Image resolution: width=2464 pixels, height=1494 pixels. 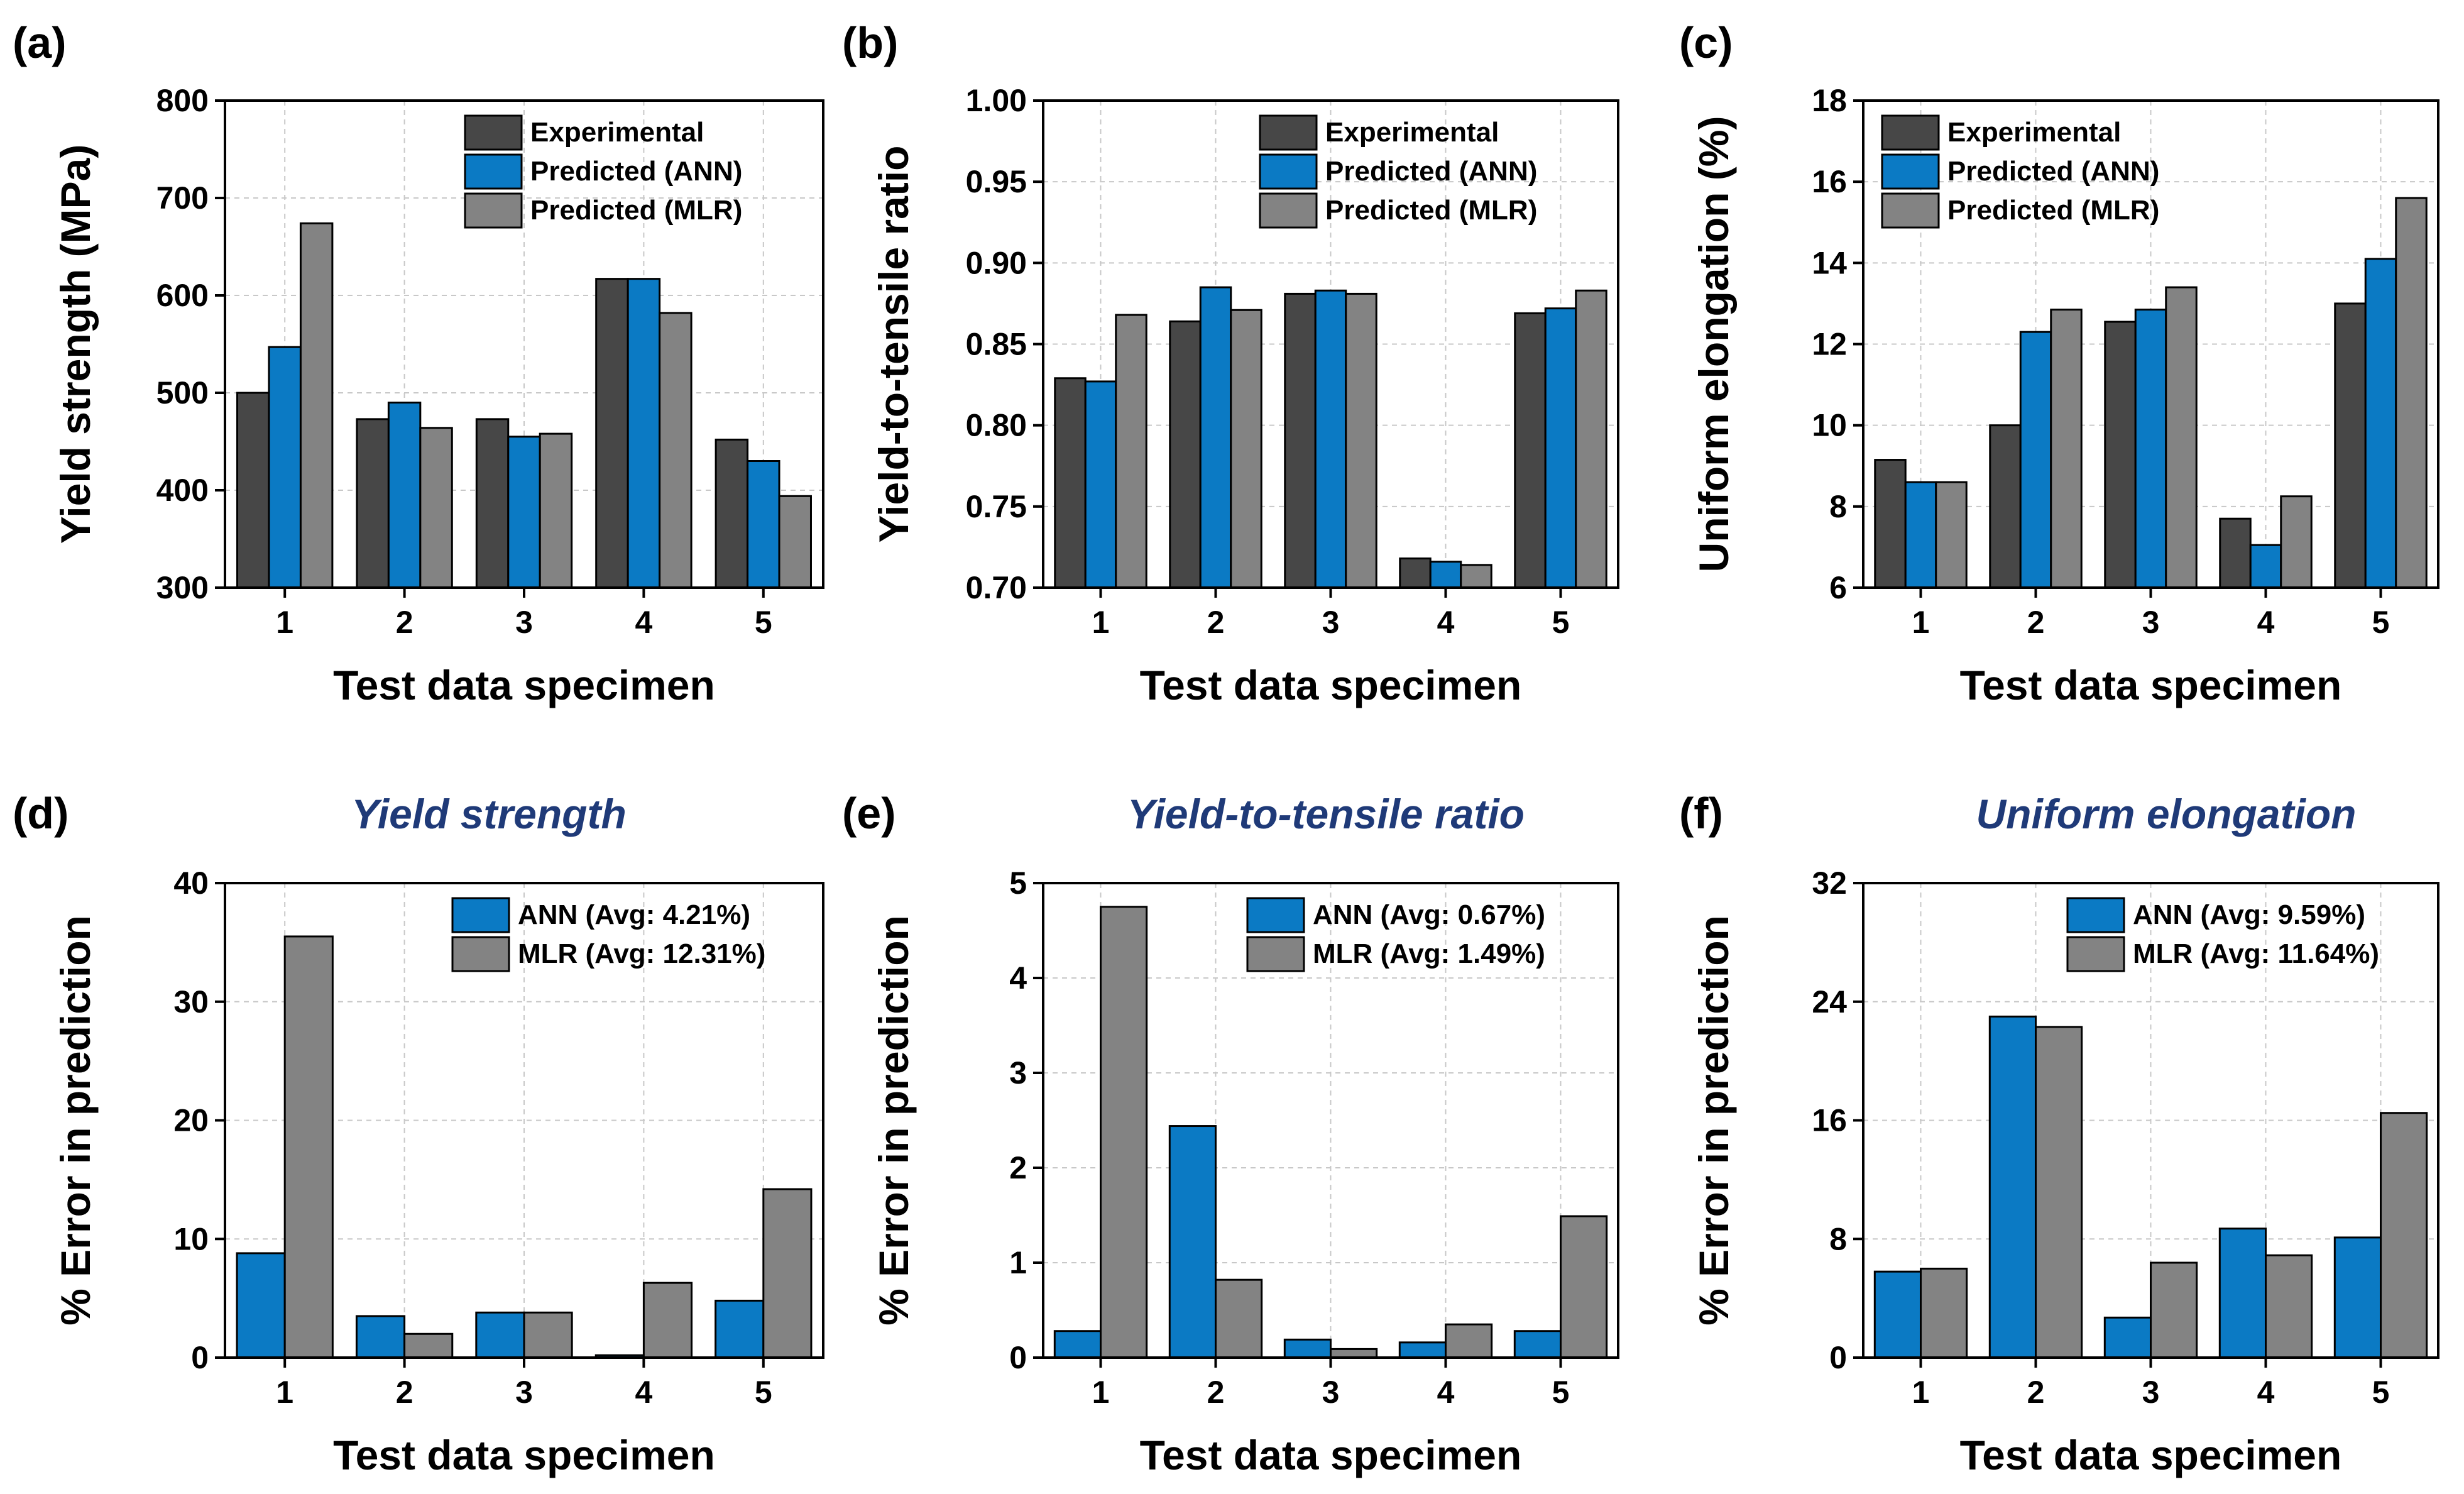 I want to click on chart-f-ytick-label-4: 32, so click(x=1829, y=883).